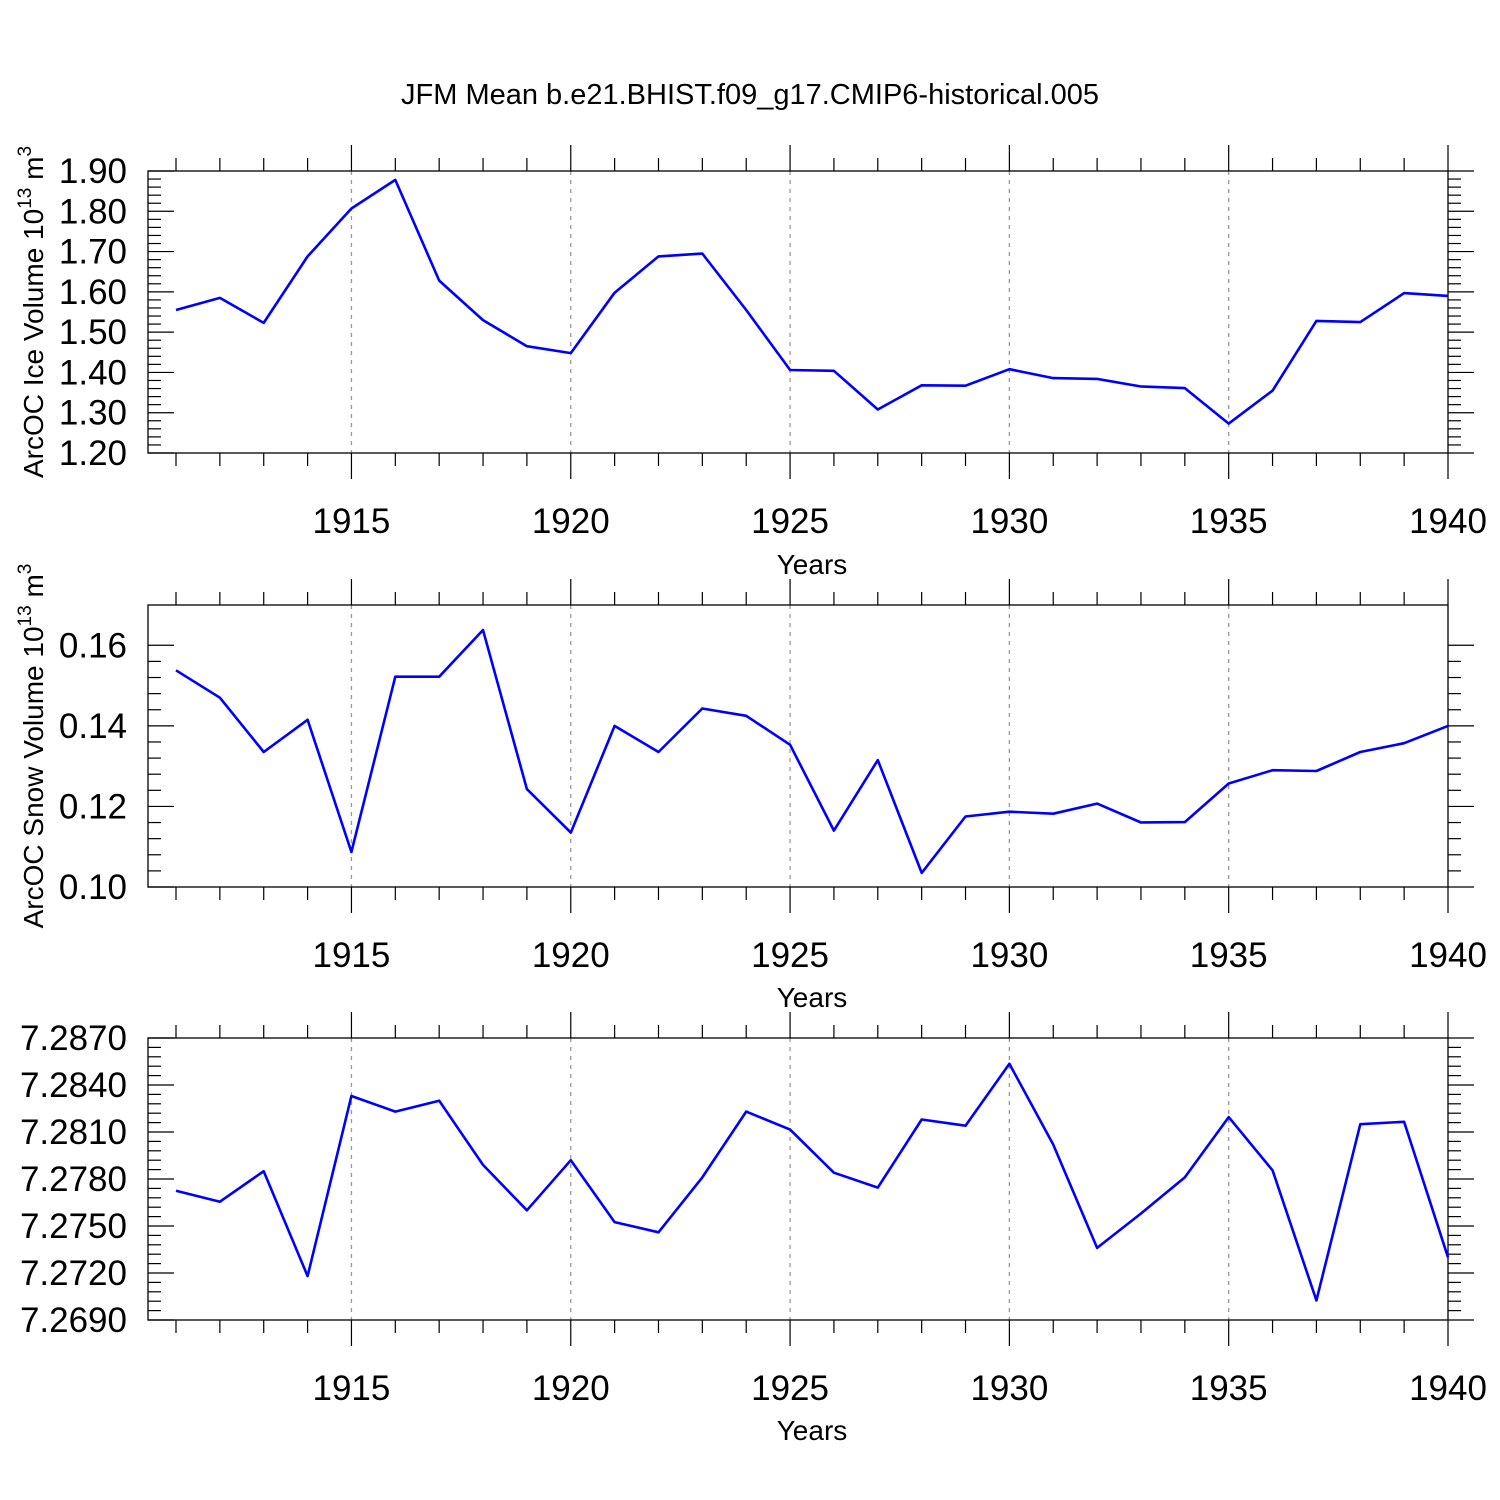 Image resolution: width=1500 pixels, height=1500 pixels. Describe the element at coordinates (1009, 1388) in the screenshot. I see `third-series-x-tick-label: 1930` at that location.